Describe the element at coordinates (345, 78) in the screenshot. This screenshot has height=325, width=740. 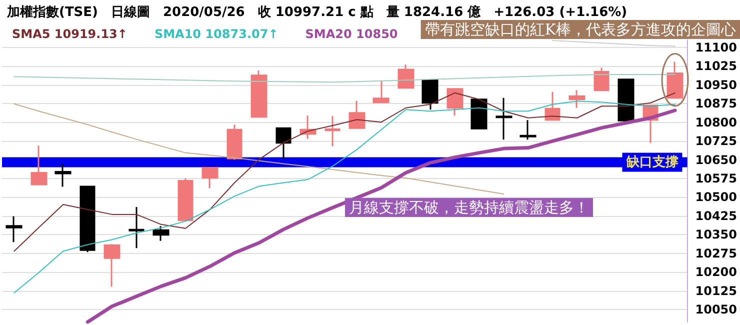
I see `line-series` at that location.